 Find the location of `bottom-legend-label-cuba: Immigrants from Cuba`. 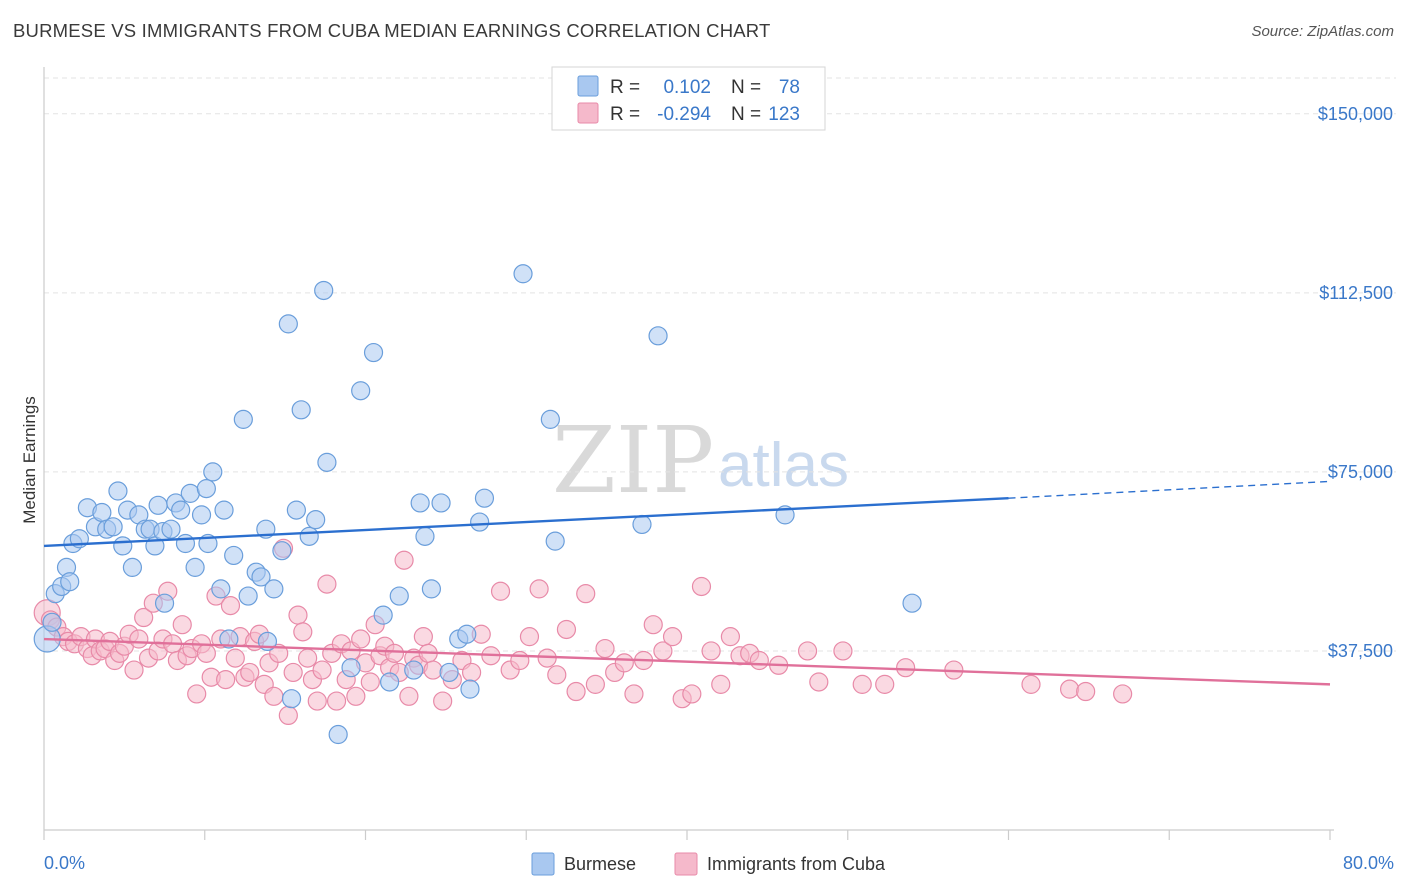

bottom-legend-label-cuba: Immigrants from Cuba is located at coordinates (796, 864).